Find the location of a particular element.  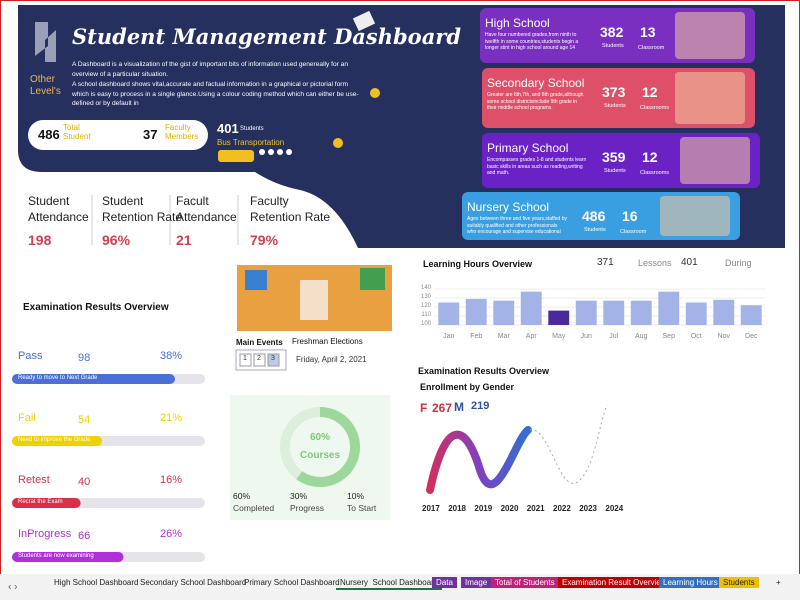

school-students: 486 is located at coordinates (594, 216).